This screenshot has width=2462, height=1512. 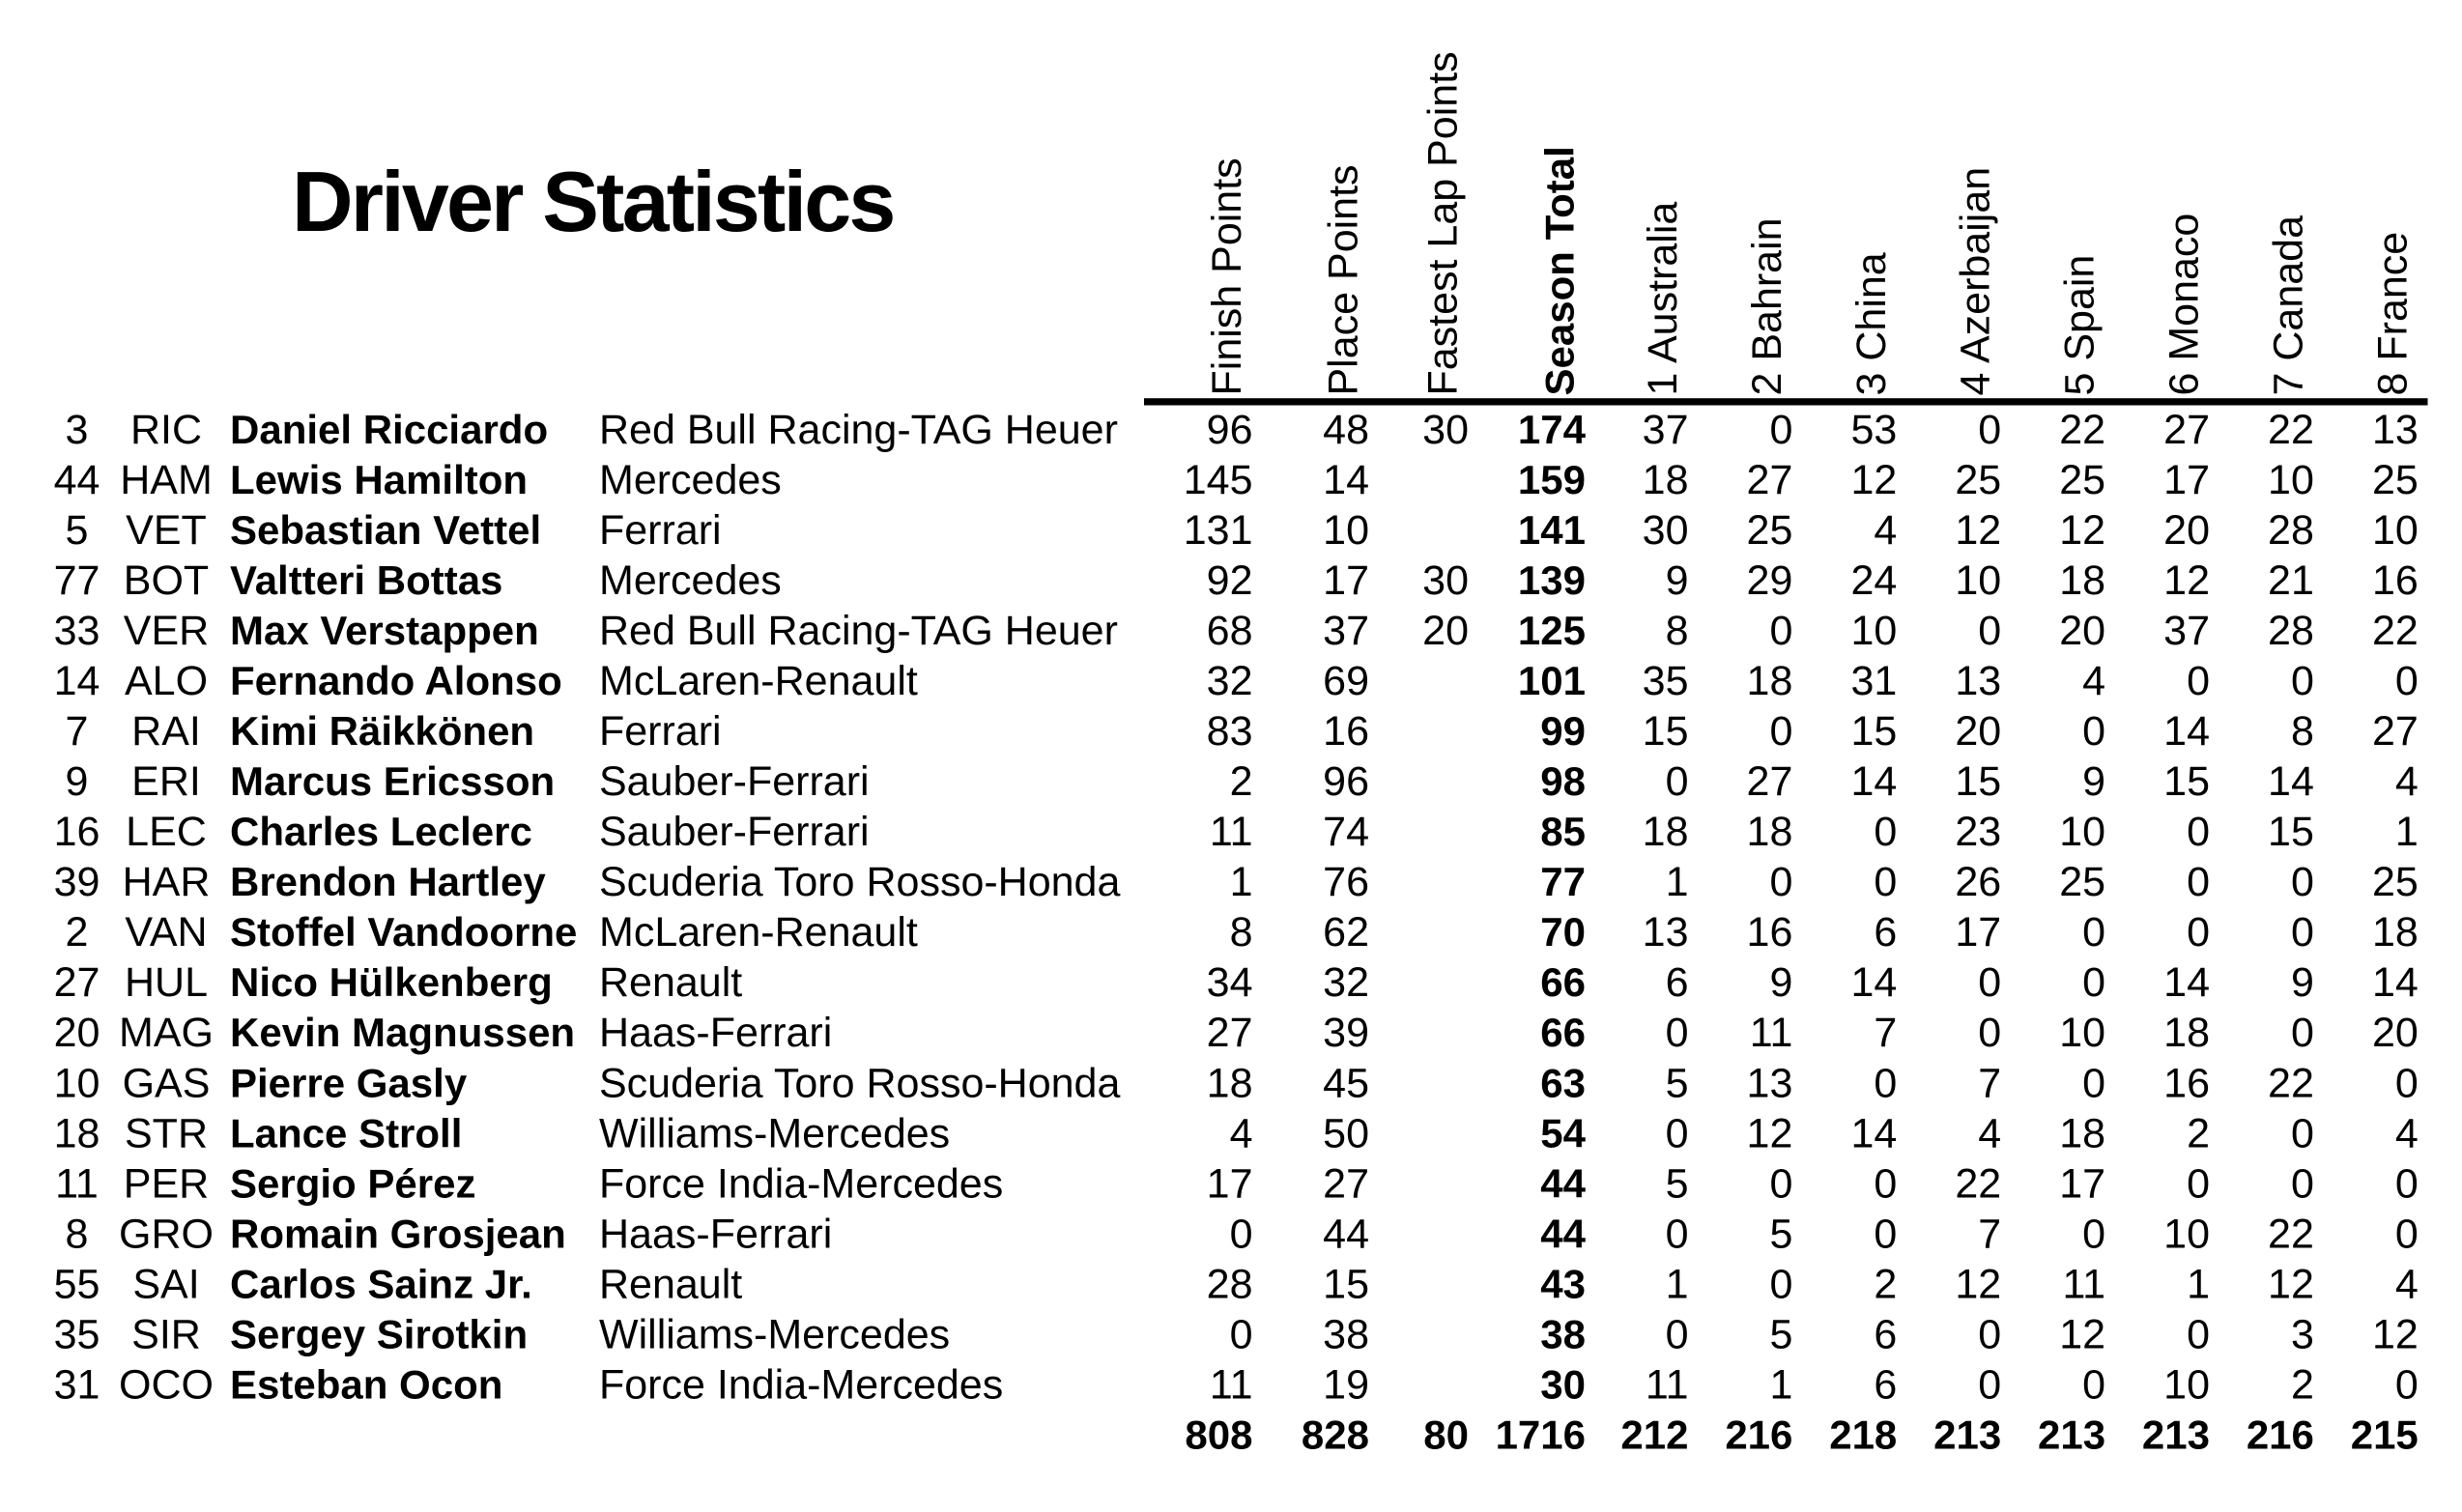 I want to click on svg-text: 54, so click(x=1563, y=1132).